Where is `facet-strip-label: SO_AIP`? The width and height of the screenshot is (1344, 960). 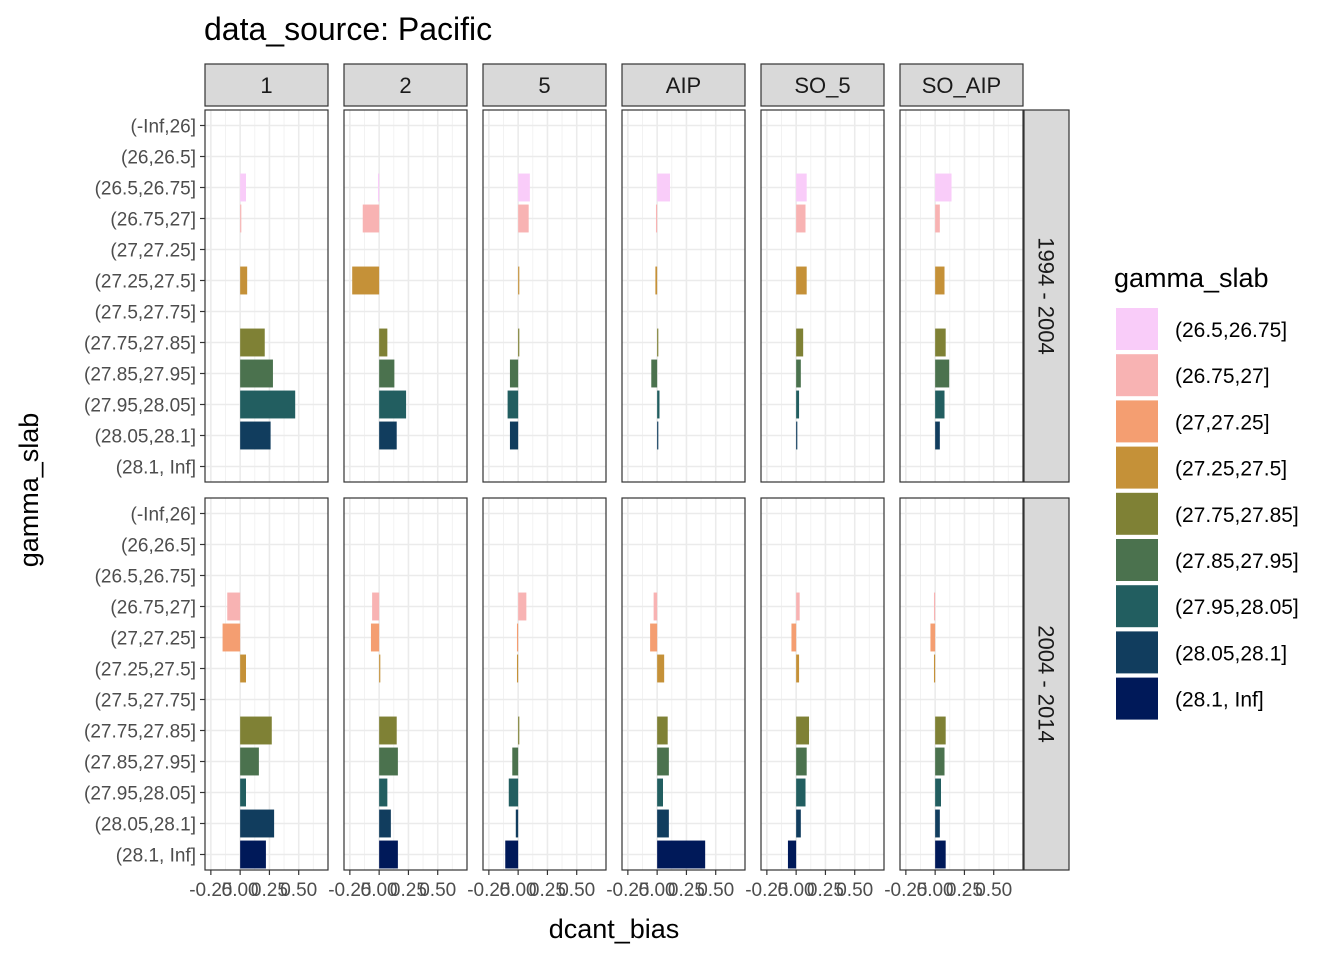
facet-strip-label: SO_AIP is located at coordinates (961, 85).